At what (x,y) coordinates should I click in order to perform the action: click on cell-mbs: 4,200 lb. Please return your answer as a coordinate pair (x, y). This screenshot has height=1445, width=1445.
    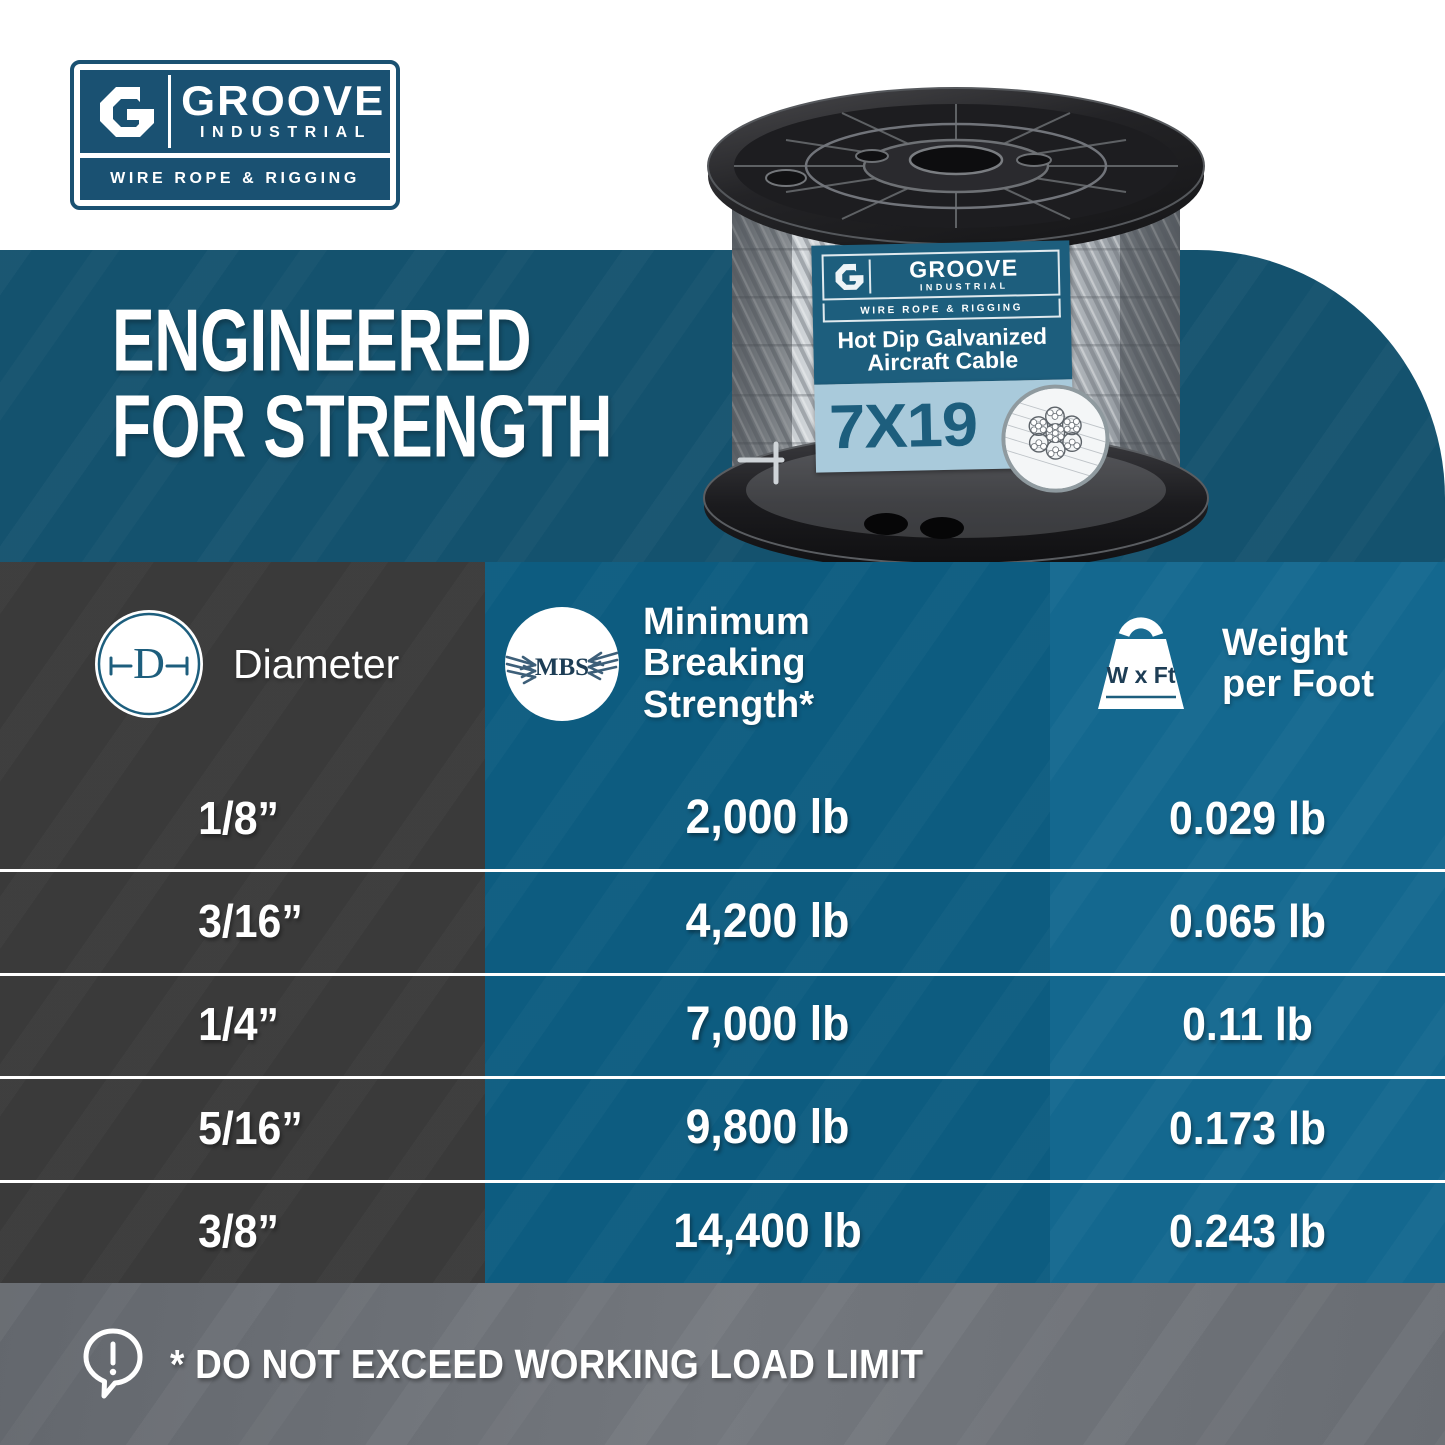
    Looking at the image, I should click on (767, 921).